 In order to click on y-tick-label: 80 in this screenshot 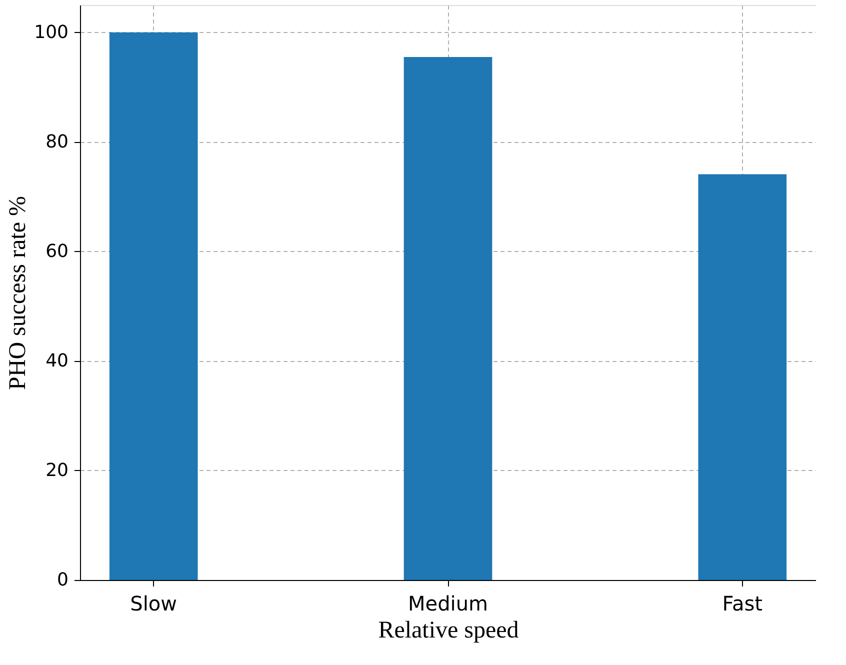, I will do `click(57, 141)`.